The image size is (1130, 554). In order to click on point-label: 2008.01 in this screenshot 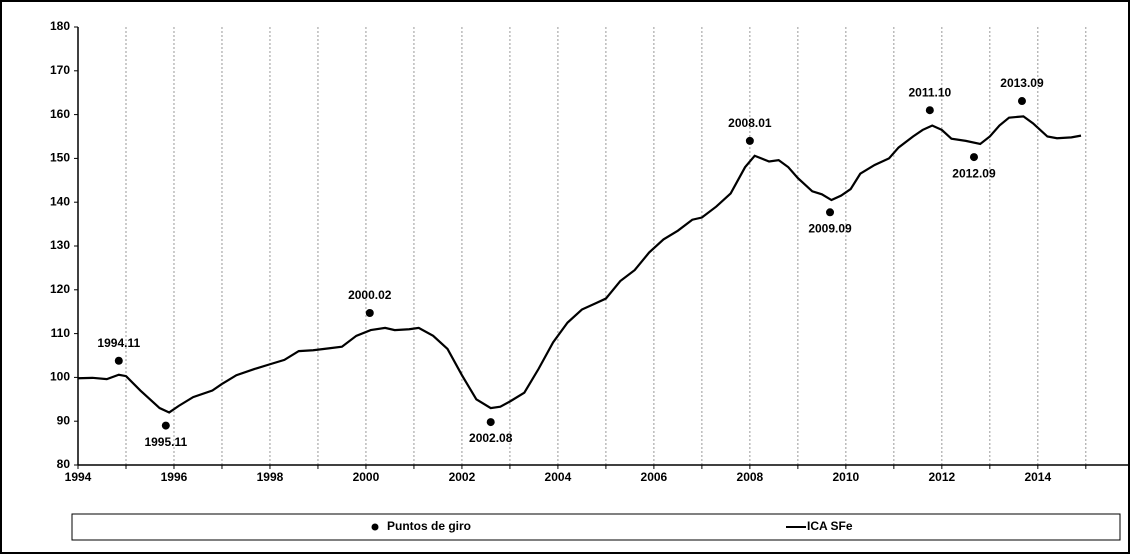, I will do `click(750, 123)`.